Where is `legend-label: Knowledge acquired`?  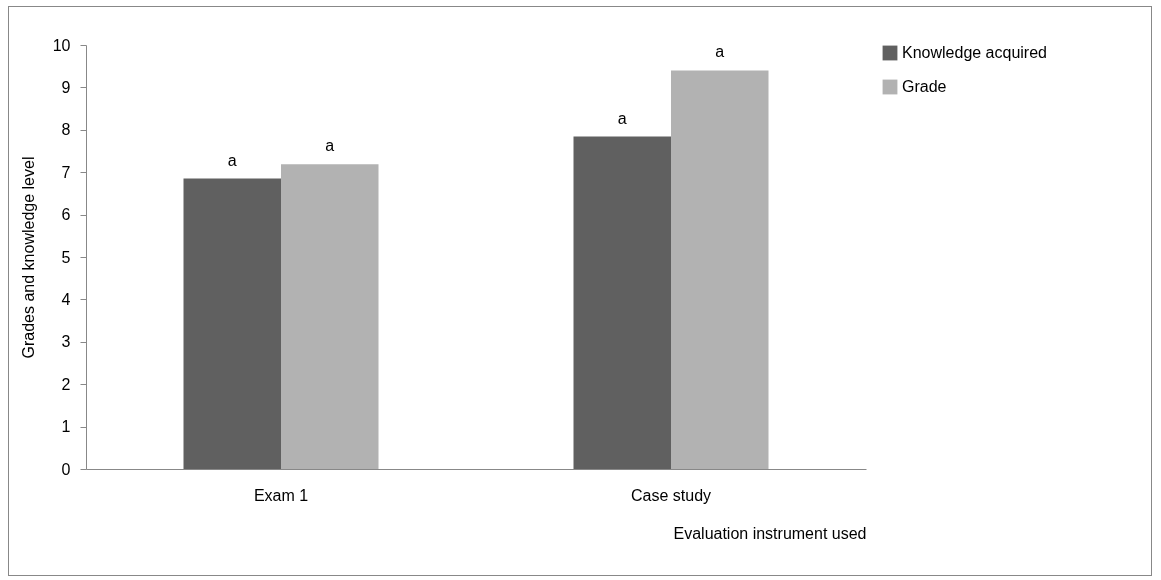 legend-label: Knowledge acquired is located at coordinates (974, 52).